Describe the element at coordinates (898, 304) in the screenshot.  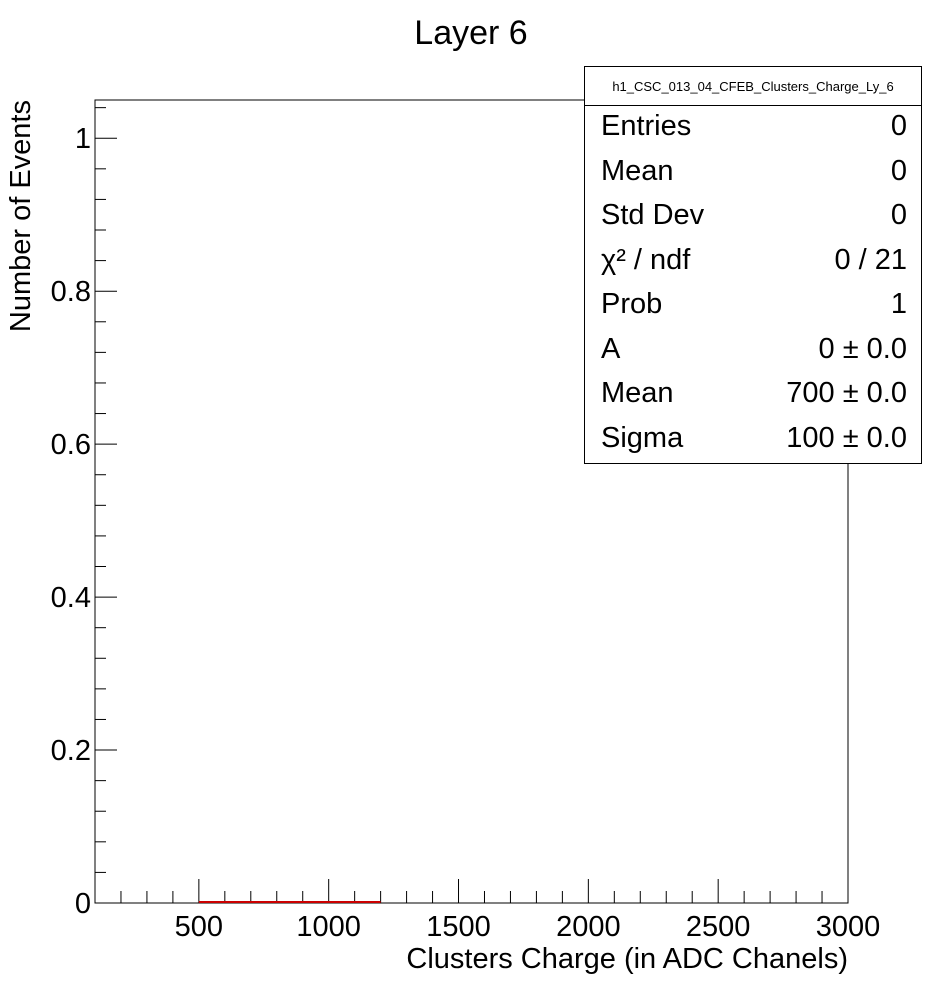
I see `stats-value: 1` at that location.